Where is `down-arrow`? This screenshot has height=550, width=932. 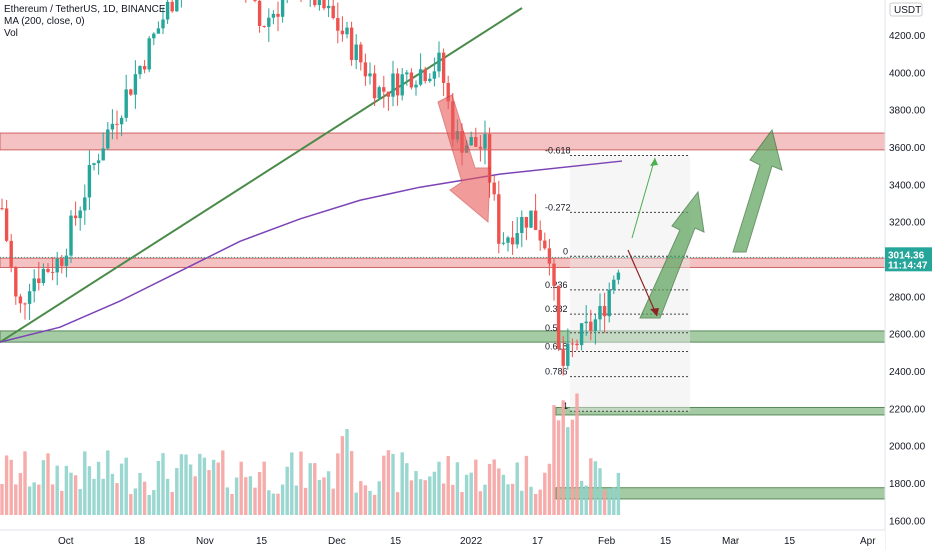 down-arrow is located at coordinates (464, 159).